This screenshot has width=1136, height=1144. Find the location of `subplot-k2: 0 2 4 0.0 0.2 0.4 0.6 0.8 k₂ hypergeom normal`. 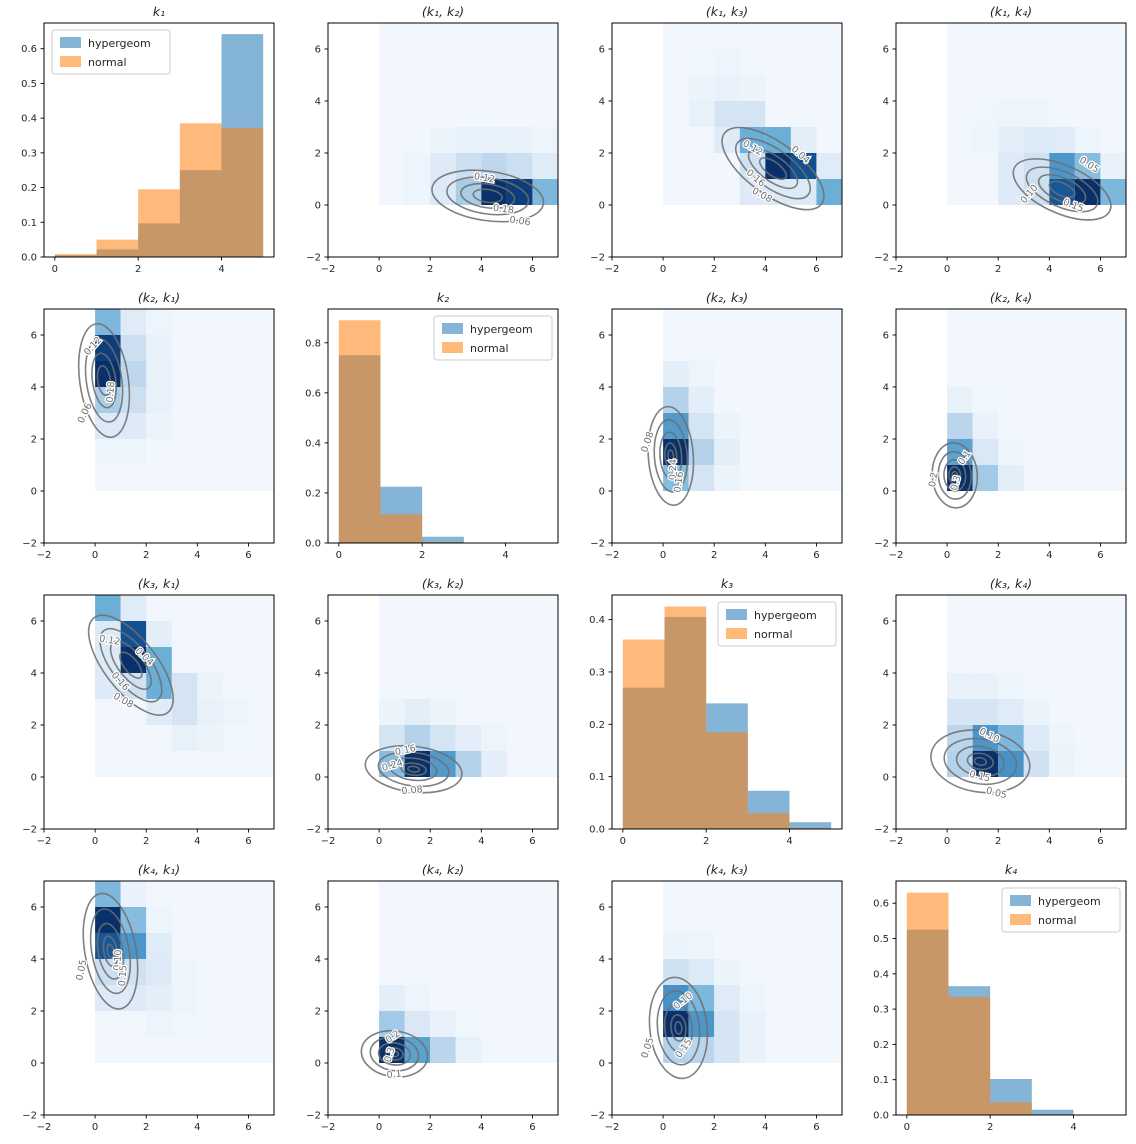

subplot-k2: 0 2 4 0.0 0.2 0.4 0.6 0.8 k₂ hypergeom normal is located at coordinates (426, 429).